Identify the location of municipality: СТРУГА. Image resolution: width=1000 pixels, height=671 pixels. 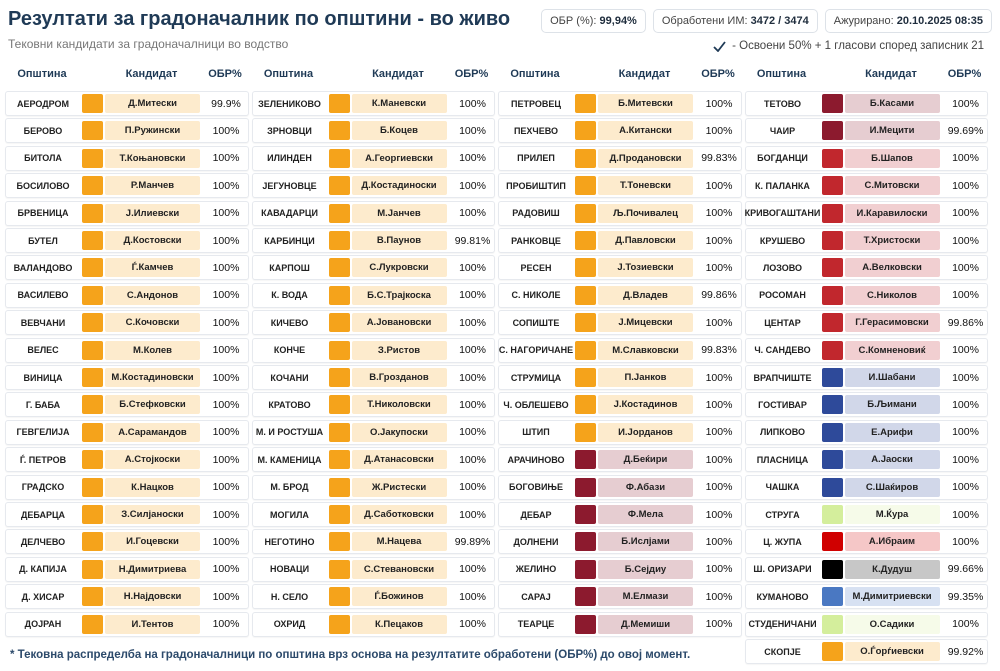
(782, 514).